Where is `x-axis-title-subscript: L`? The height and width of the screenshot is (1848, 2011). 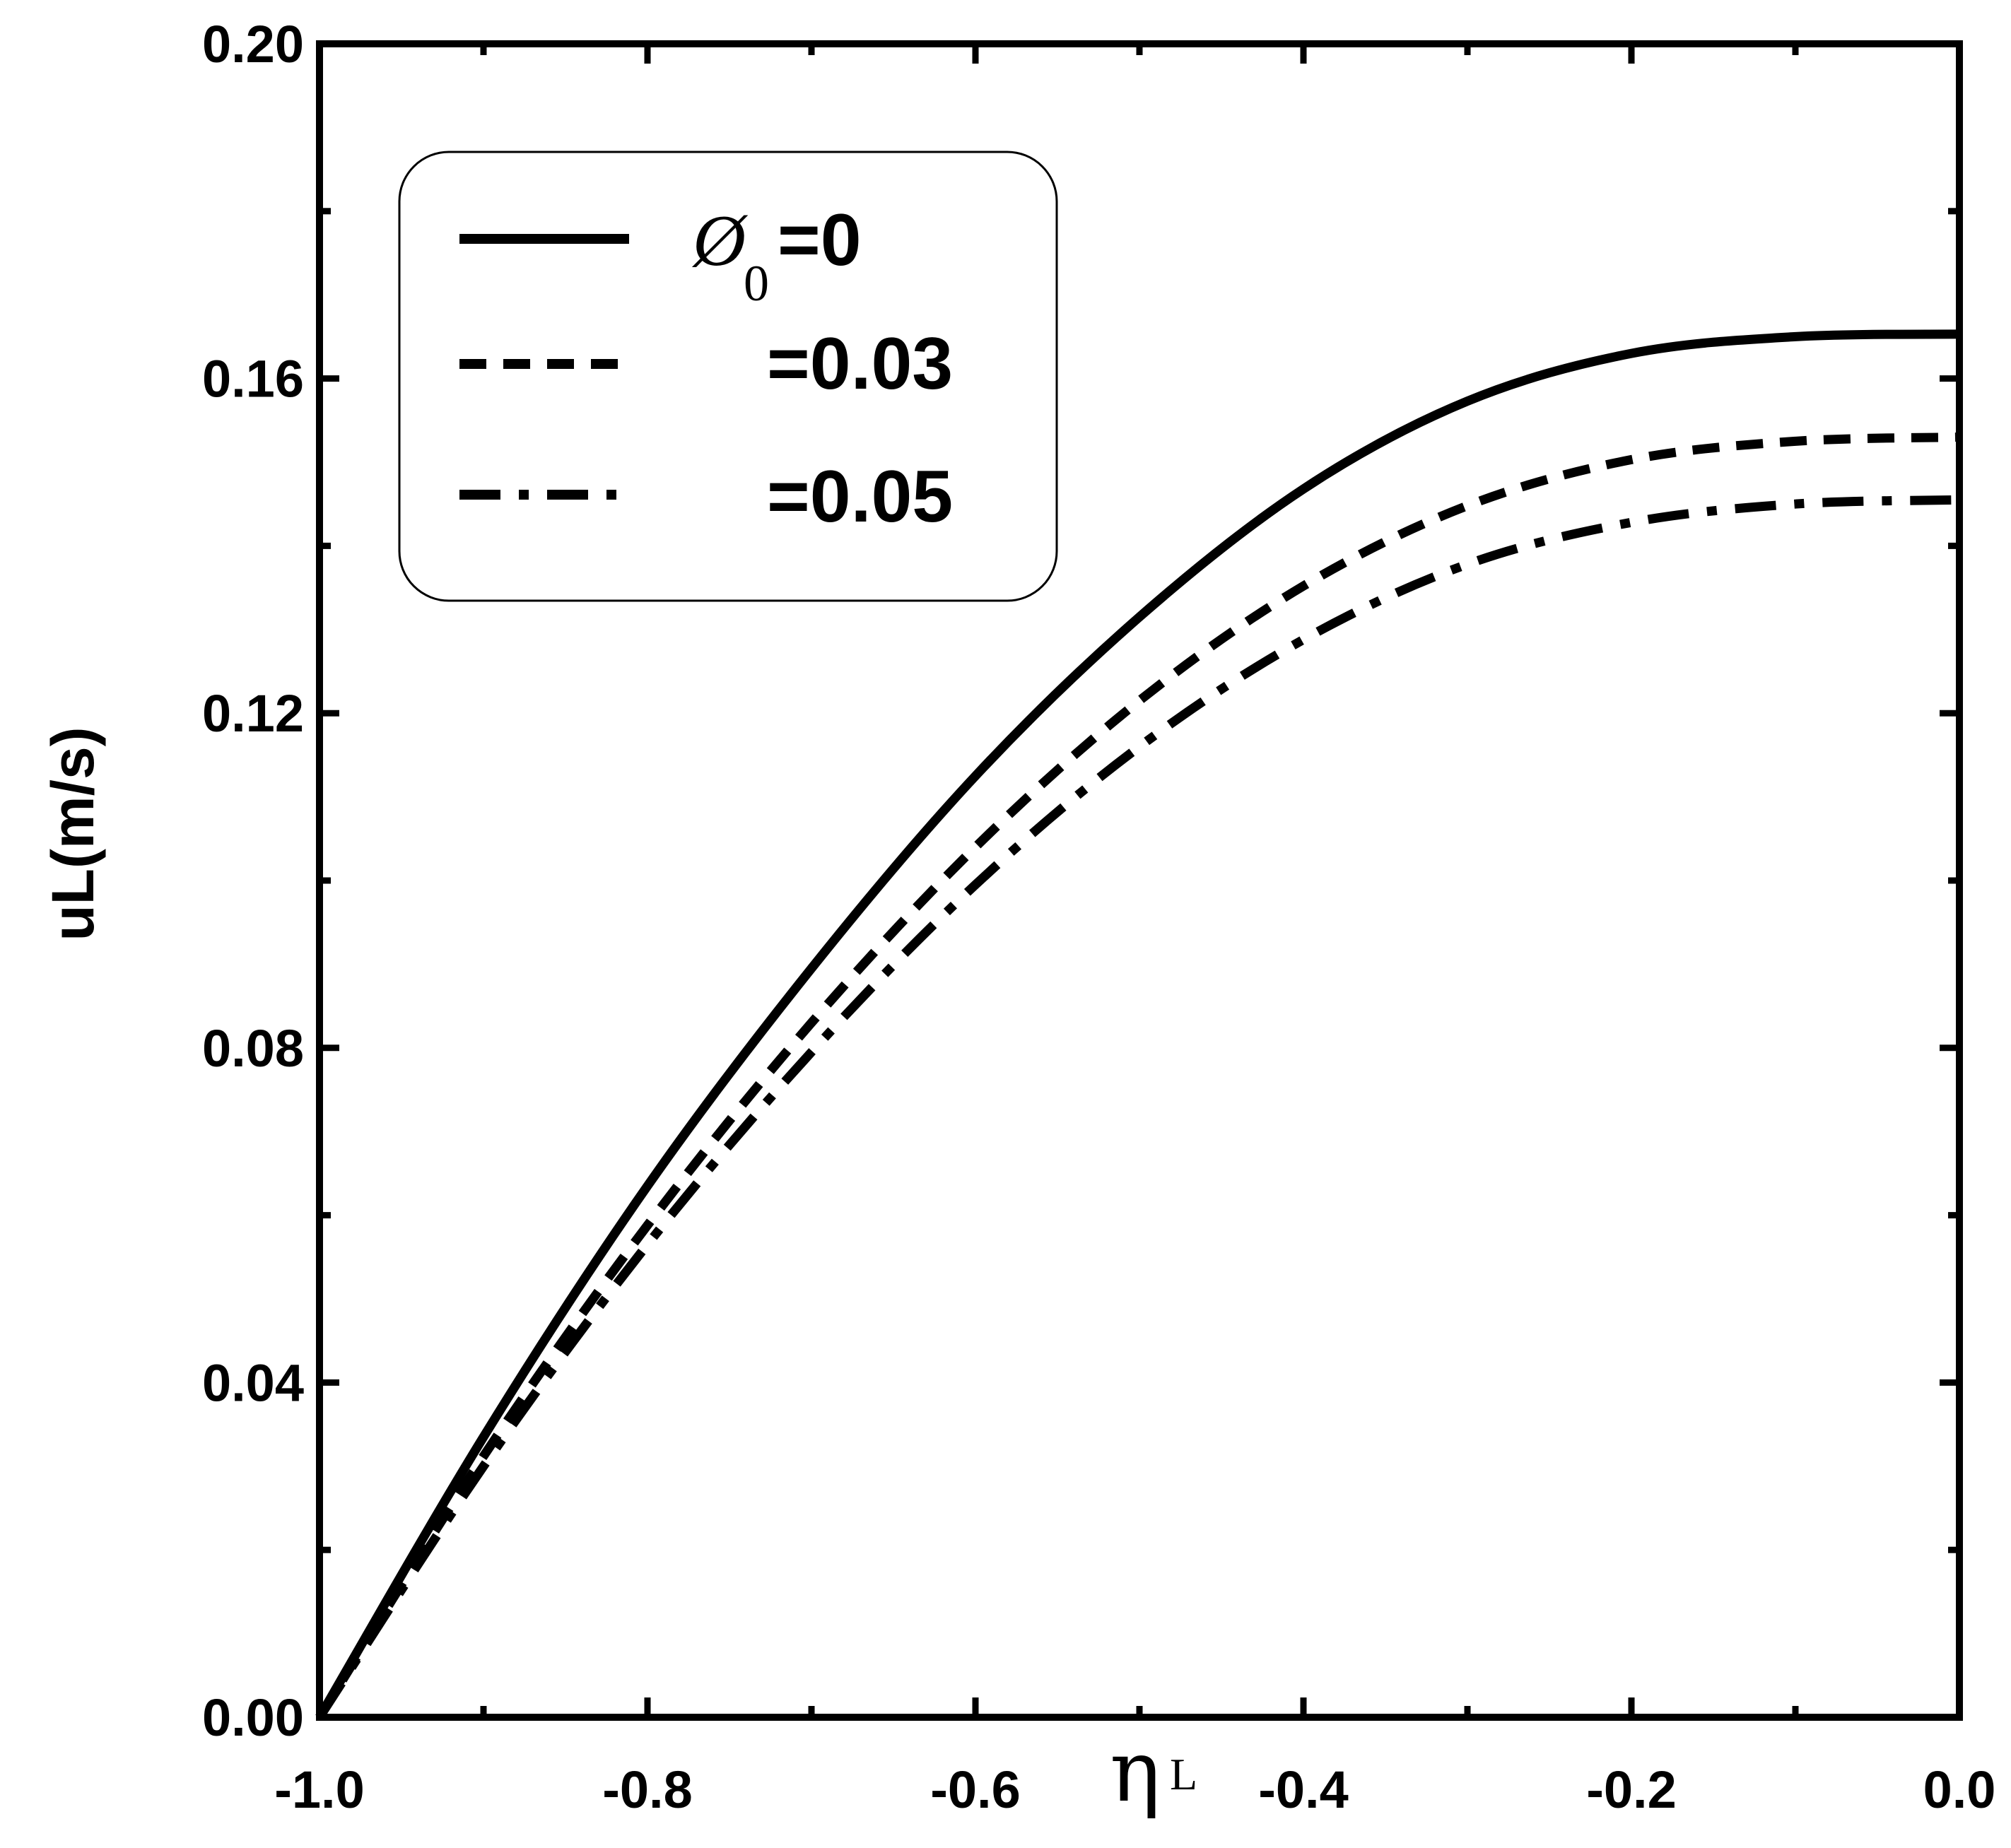 x-axis-title-subscript: L is located at coordinates (1184, 1774).